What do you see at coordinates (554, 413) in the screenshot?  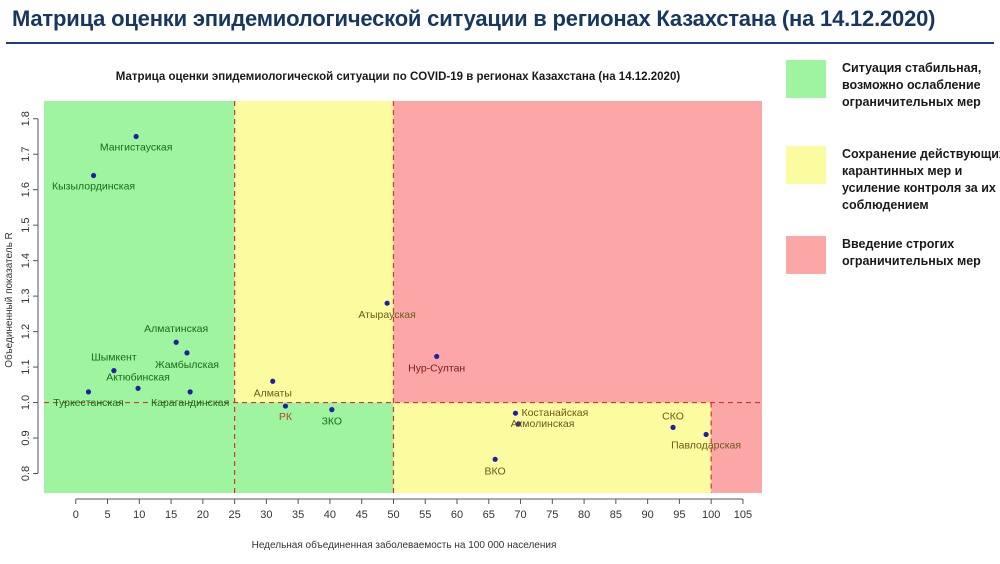 I see `point-label-13: Костанайская` at bounding box center [554, 413].